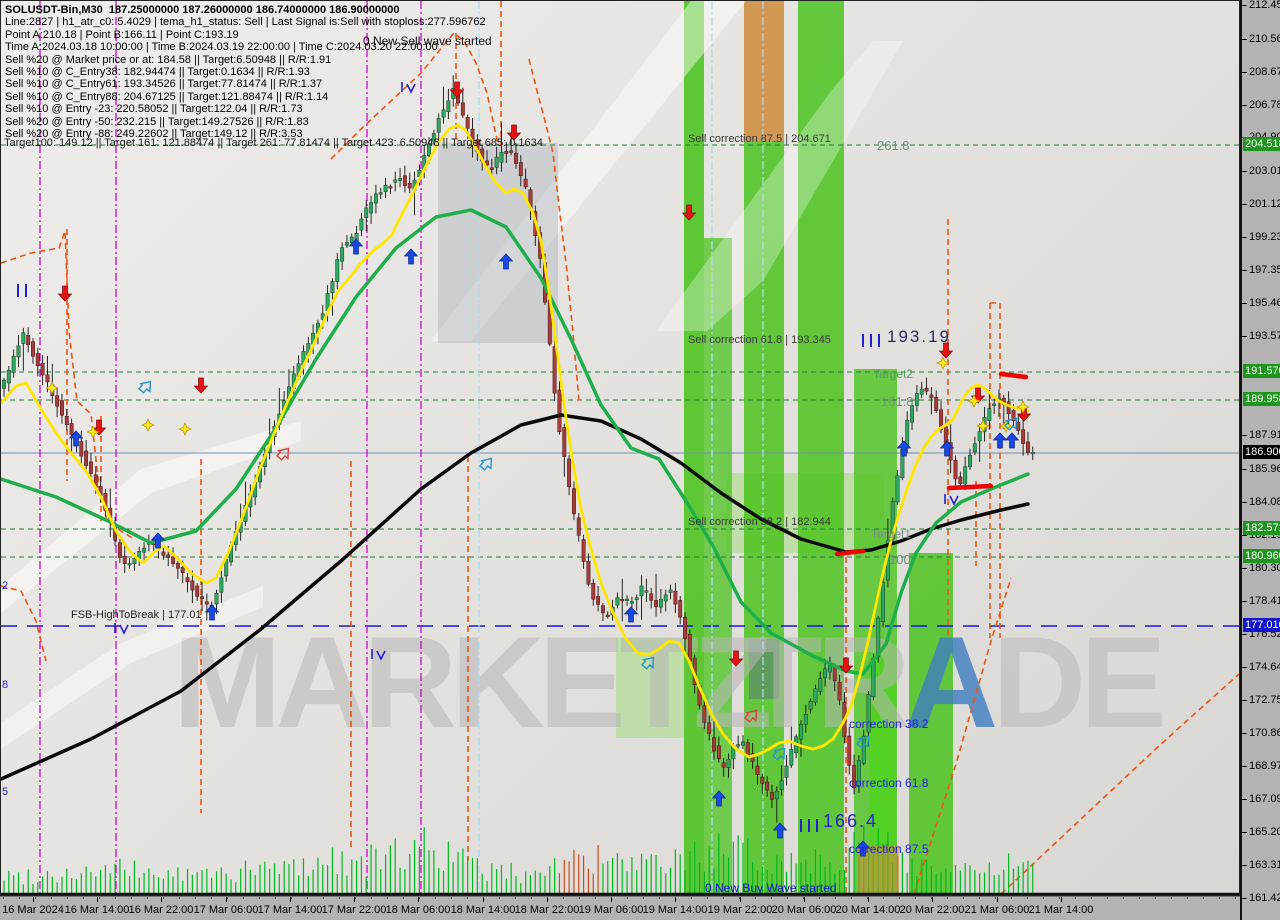  Describe the element at coordinates (418, 910) in the screenshot. I see `time-tick-label: 18 Mar 06:00` at that location.